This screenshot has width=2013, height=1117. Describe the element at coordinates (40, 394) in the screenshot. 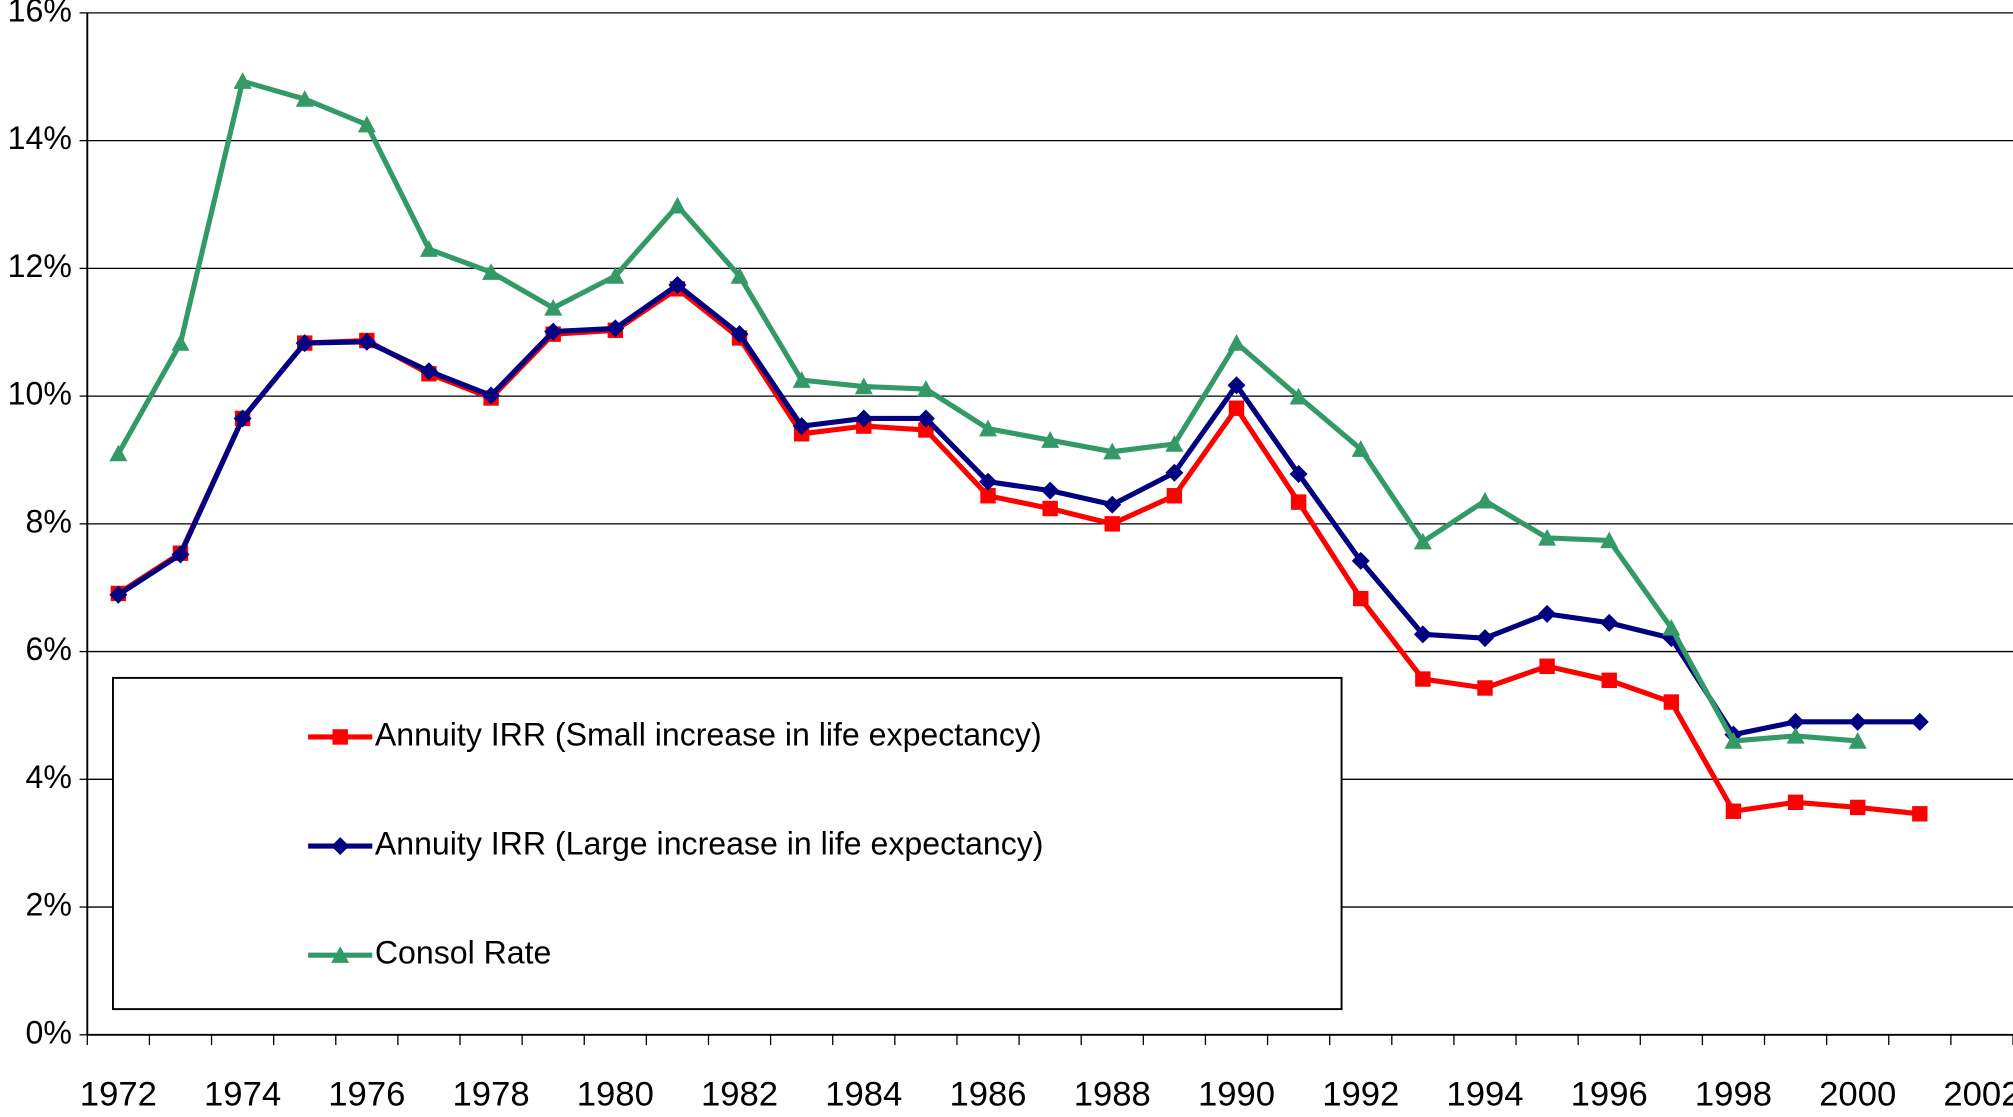

I see `y-tick-label: 10%` at that location.